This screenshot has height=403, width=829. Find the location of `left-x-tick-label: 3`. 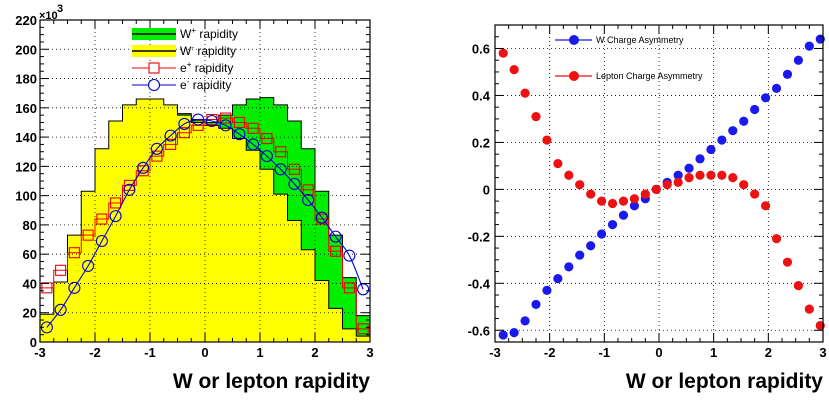

left-x-tick-label: 3 is located at coordinates (369, 352).